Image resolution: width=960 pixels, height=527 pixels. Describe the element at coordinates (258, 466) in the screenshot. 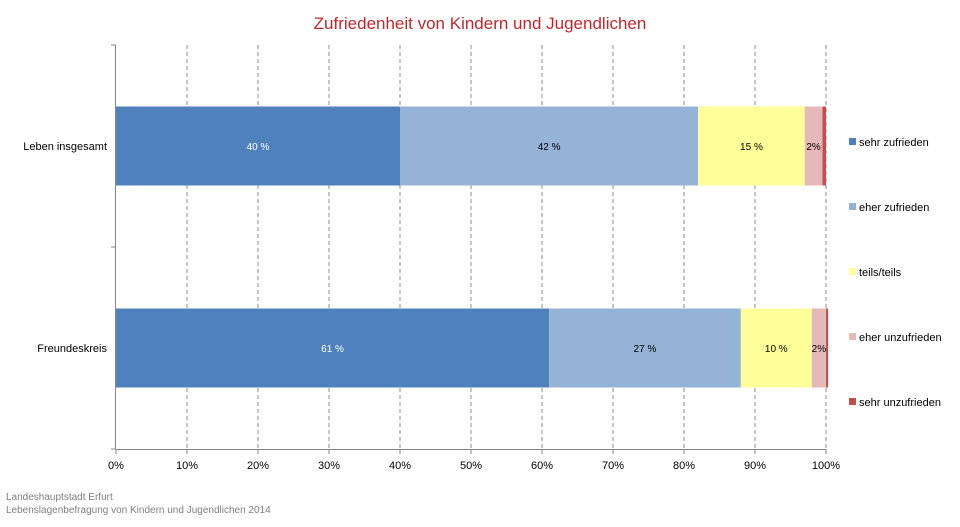

I see `x-tick-label: 20%` at that location.